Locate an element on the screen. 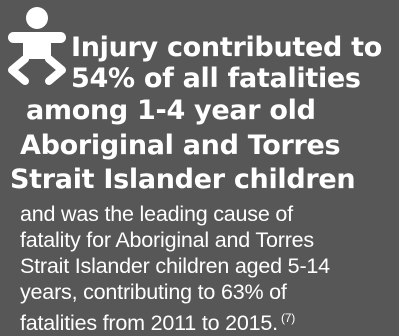 This screenshot has height=336, width=399. body-line-3: Strait Islander children aged 5-14 is located at coordinates (175, 266).